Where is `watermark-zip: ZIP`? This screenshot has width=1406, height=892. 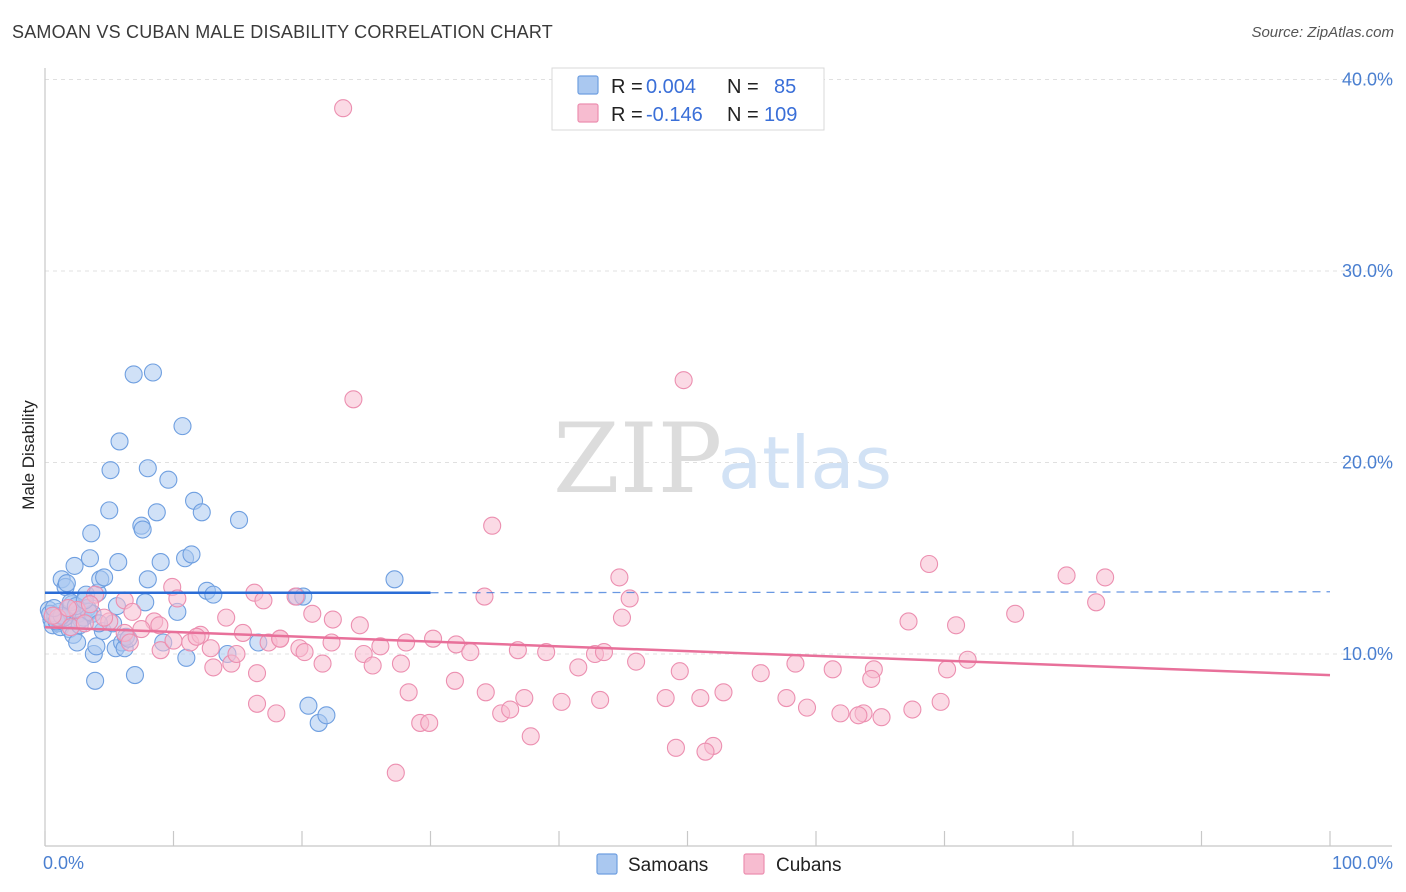
watermark-zip: ZIP is located at coordinates (637, 459).